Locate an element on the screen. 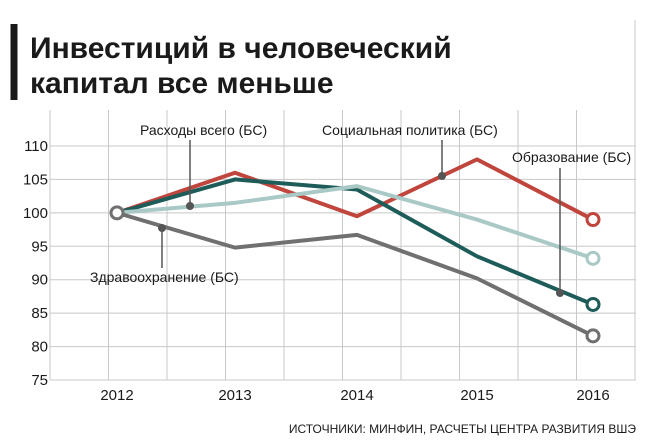 This screenshot has width=650, height=445. y-tick-label-4: 95 is located at coordinates (39, 246).